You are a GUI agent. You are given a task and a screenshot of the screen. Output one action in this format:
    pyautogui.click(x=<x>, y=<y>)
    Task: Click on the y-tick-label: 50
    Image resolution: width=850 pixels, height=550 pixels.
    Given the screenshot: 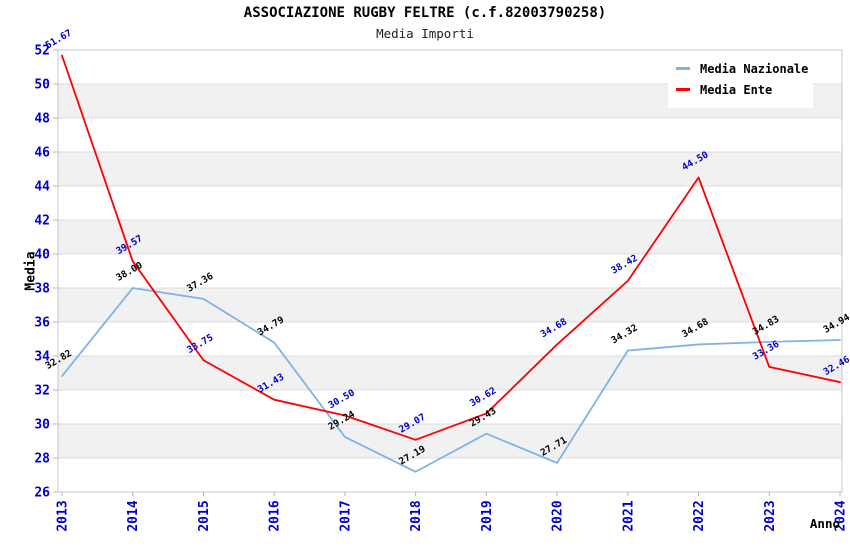 What is the action you would take?
    pyautogui.click(x=42, y=85)
    